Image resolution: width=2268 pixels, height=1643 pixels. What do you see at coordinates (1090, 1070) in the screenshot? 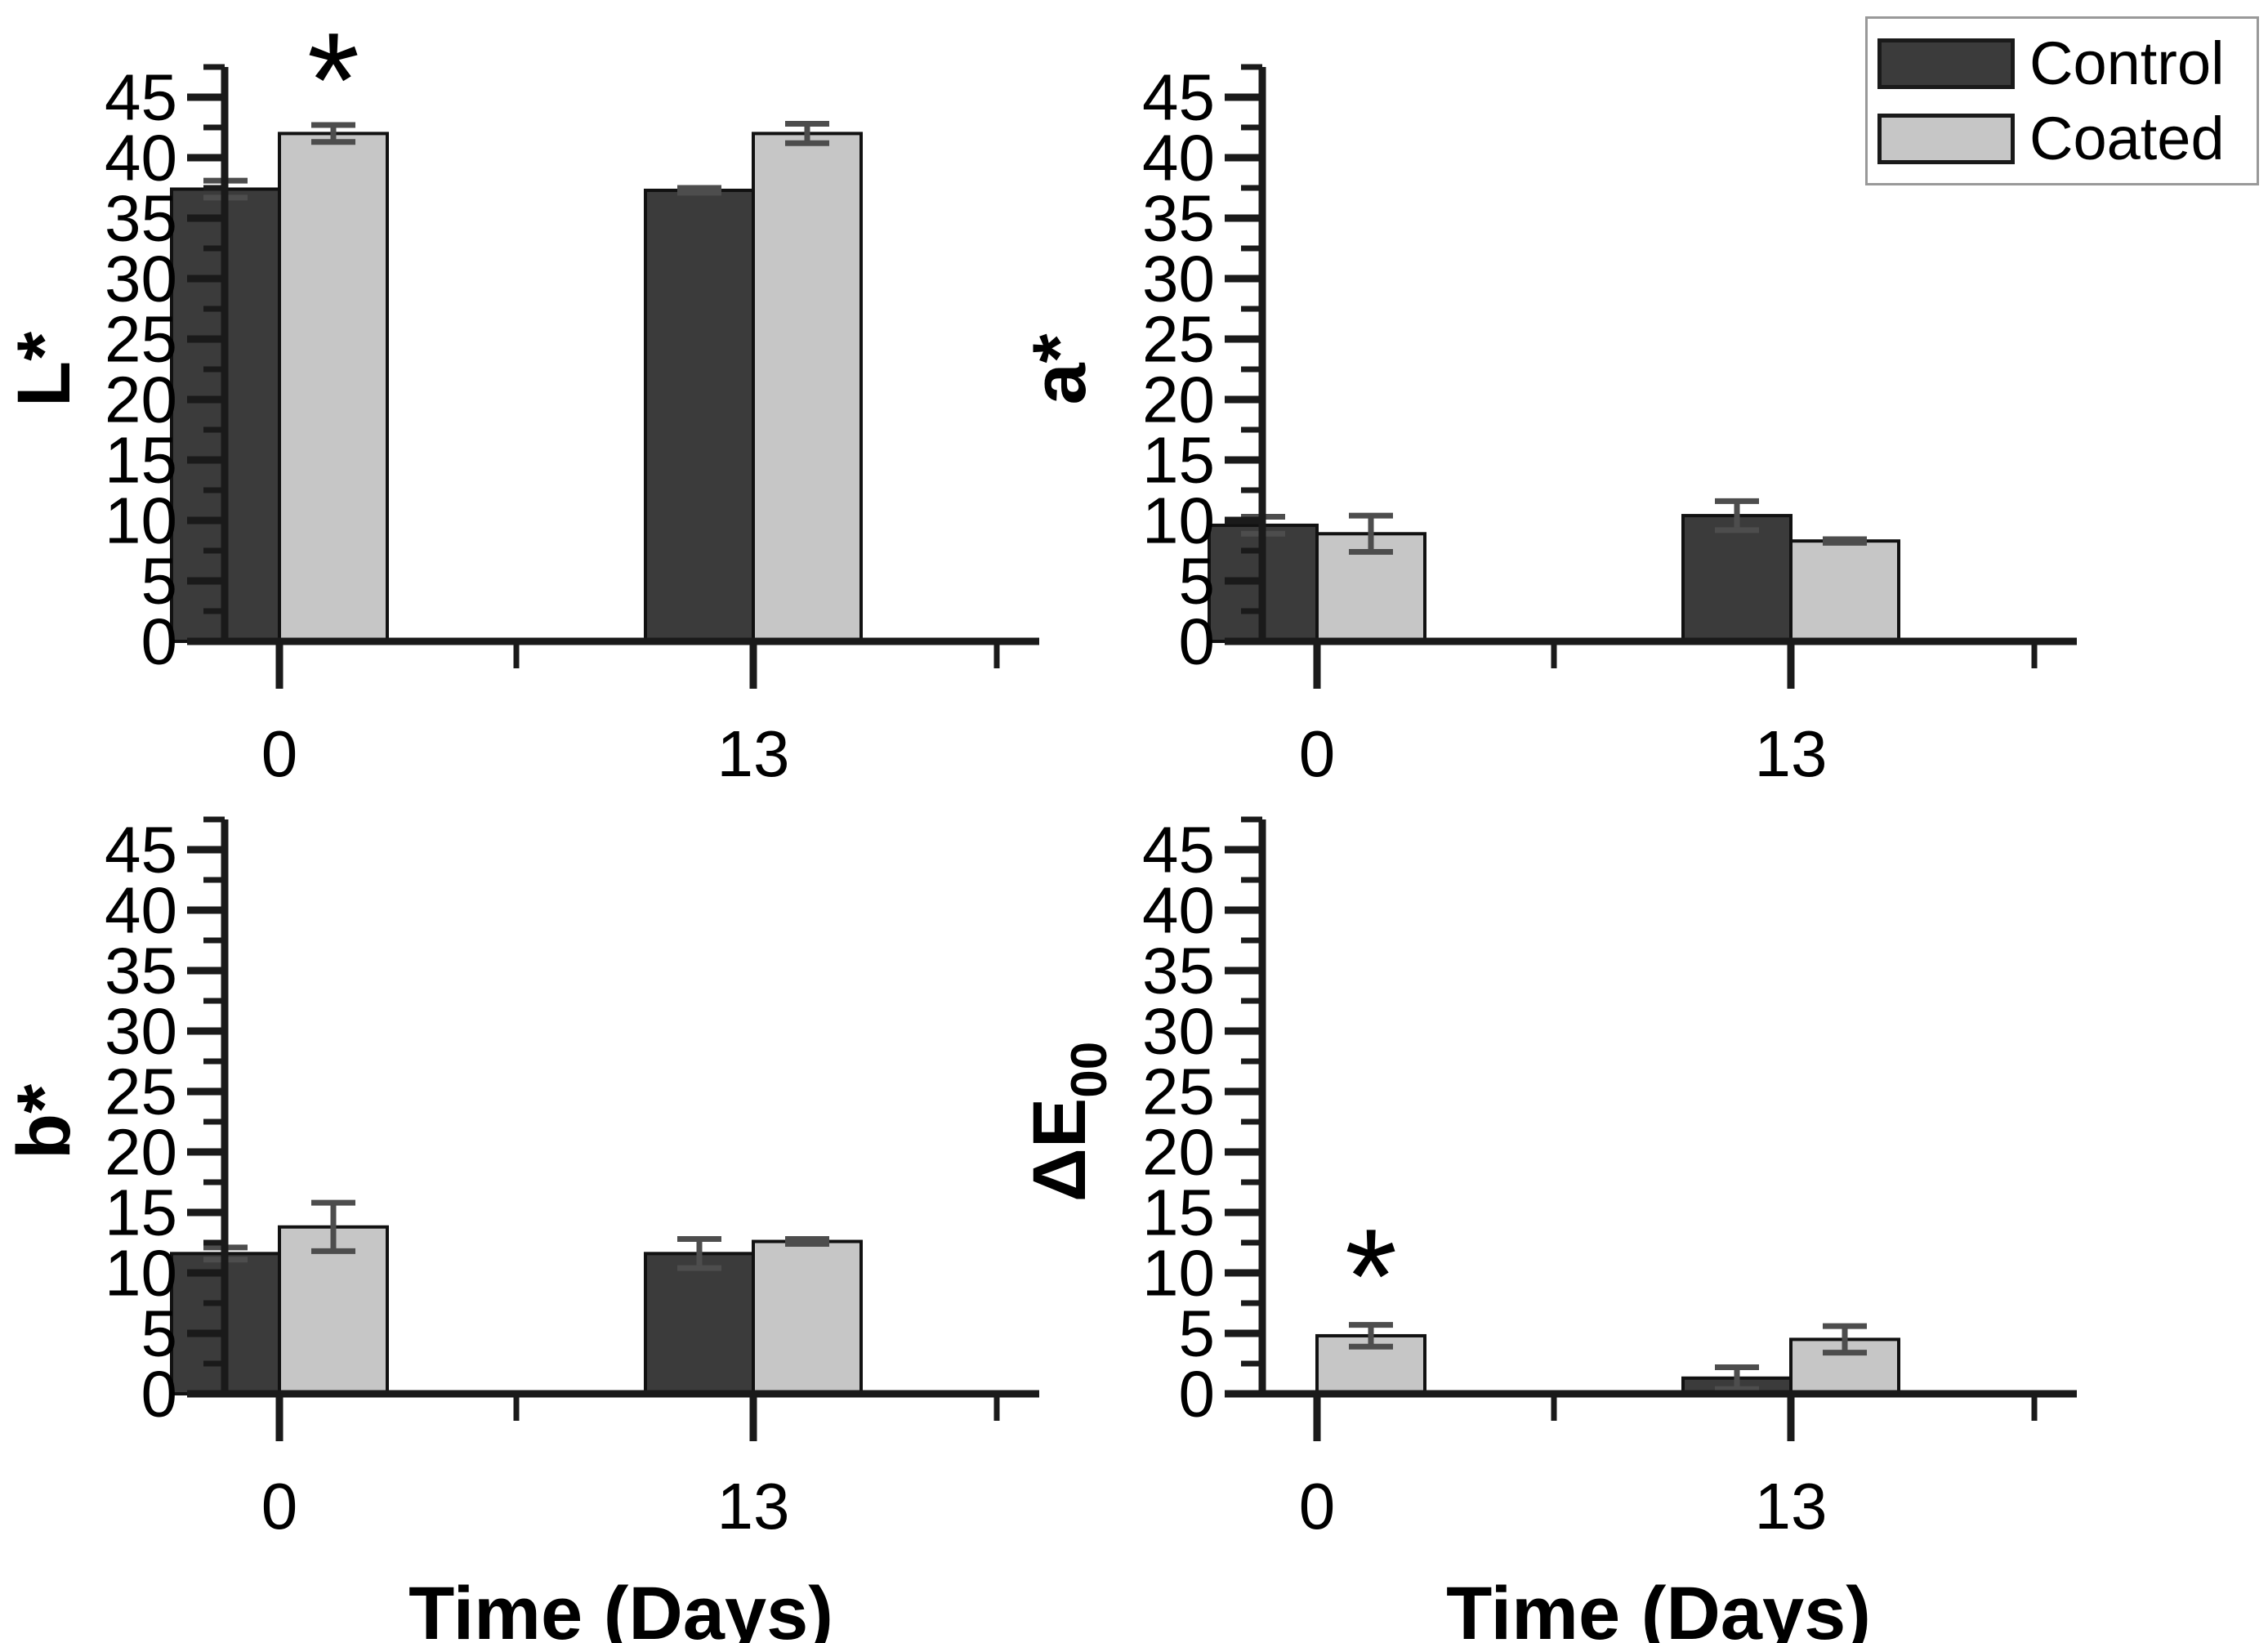
I see `y-axis-title-sub: 00` at bounding box center [1090, 1070].